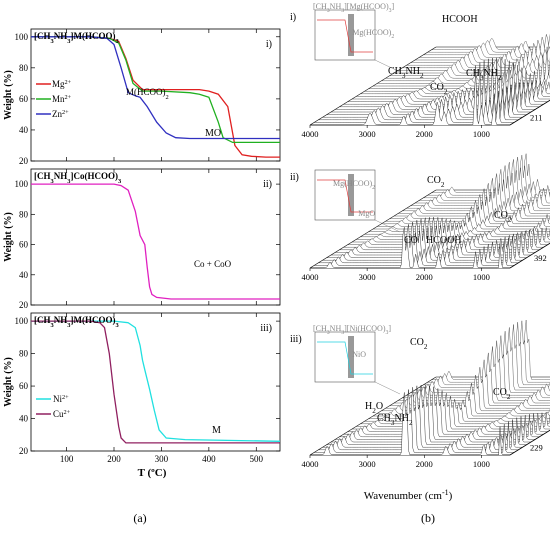 The height and width of the screenshot is (539, 550). Describe the element at coordinates (61, 399) in the screenshot. I see `legend-label: Ni2+` at that location.